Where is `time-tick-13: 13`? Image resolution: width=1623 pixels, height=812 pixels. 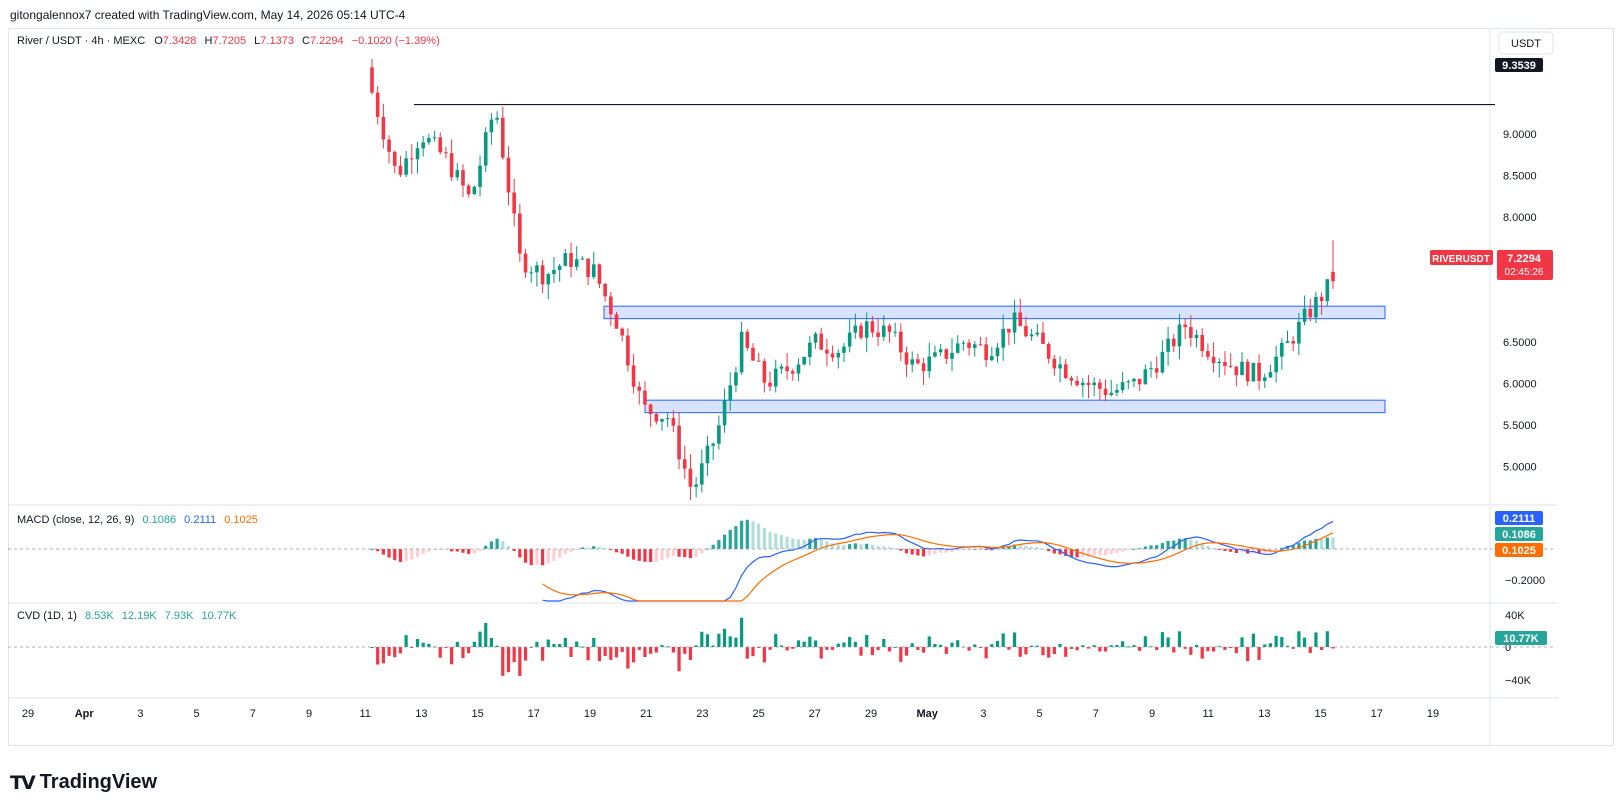
time-tick-13: 13 is located at coordinates (421, 714).